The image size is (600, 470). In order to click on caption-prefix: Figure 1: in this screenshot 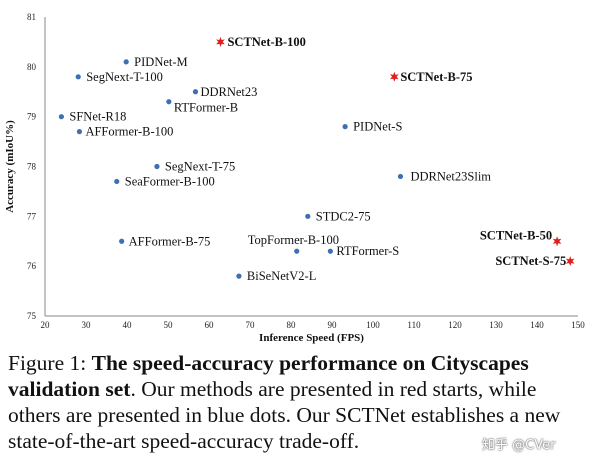, I will do `click(50, 363)`.